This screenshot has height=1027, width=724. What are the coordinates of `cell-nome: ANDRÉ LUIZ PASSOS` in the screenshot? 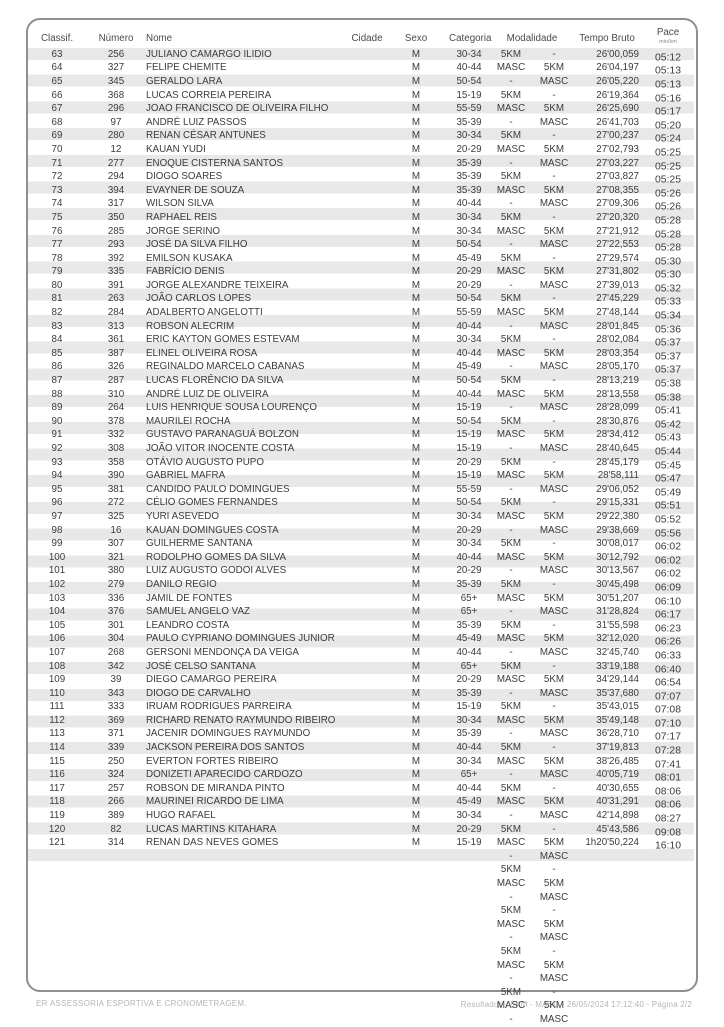 It's located at (196, 122).